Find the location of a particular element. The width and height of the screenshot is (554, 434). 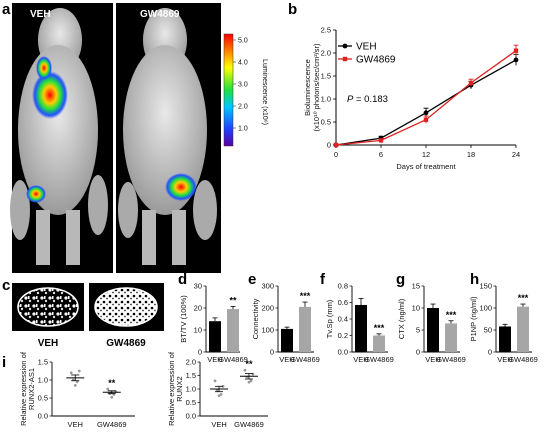

x-axis-label: Days of treatment is located at coordinates (426, 166).